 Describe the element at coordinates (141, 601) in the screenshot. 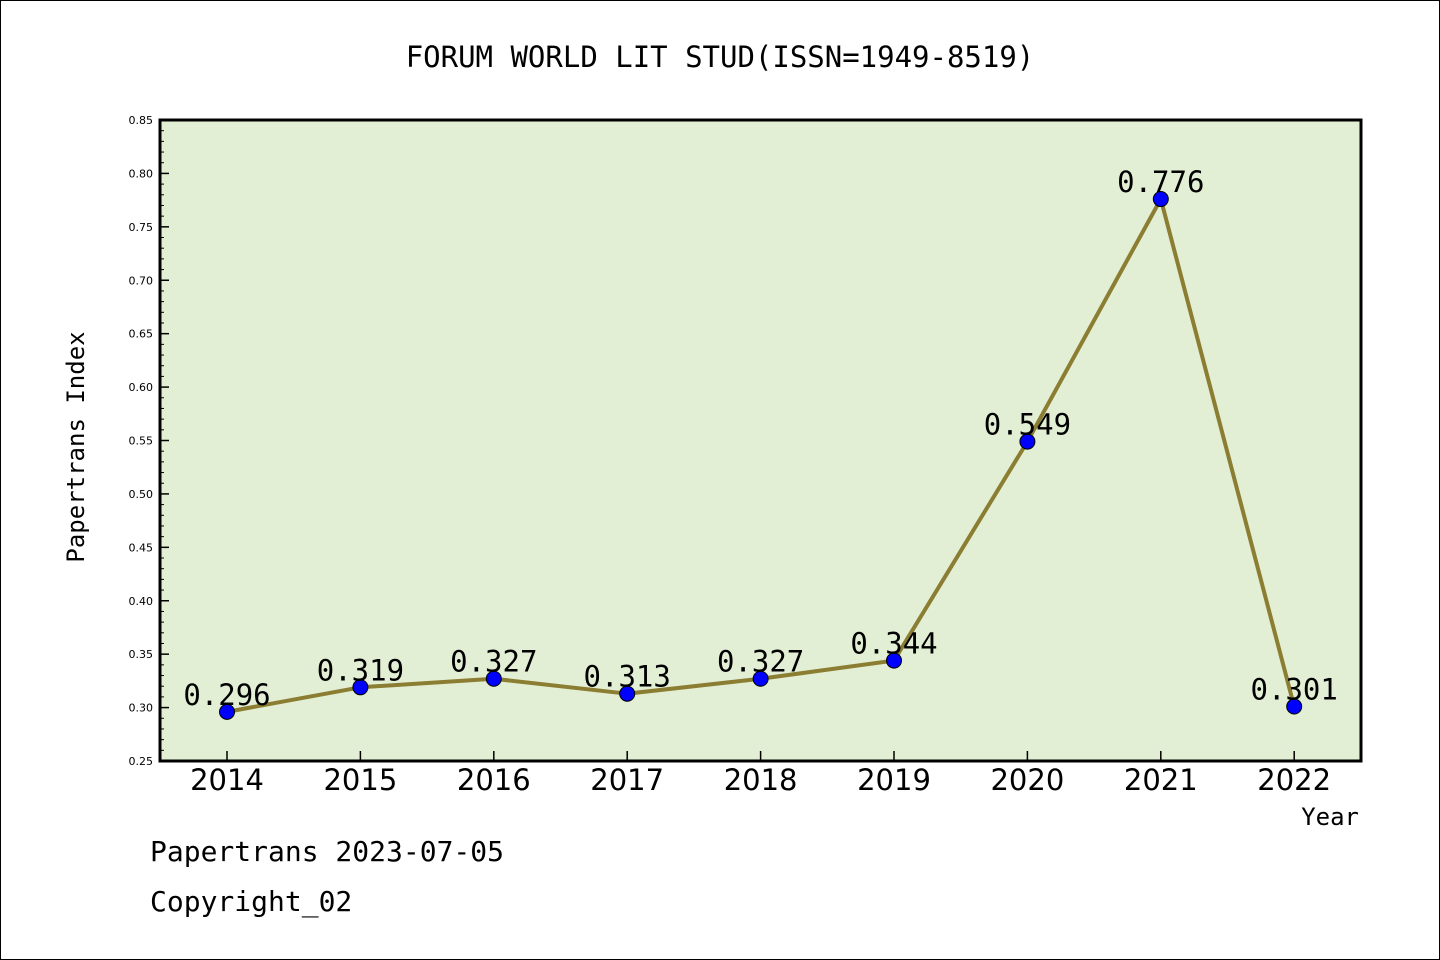

I see `y-tick-label: 0.40` at that location.